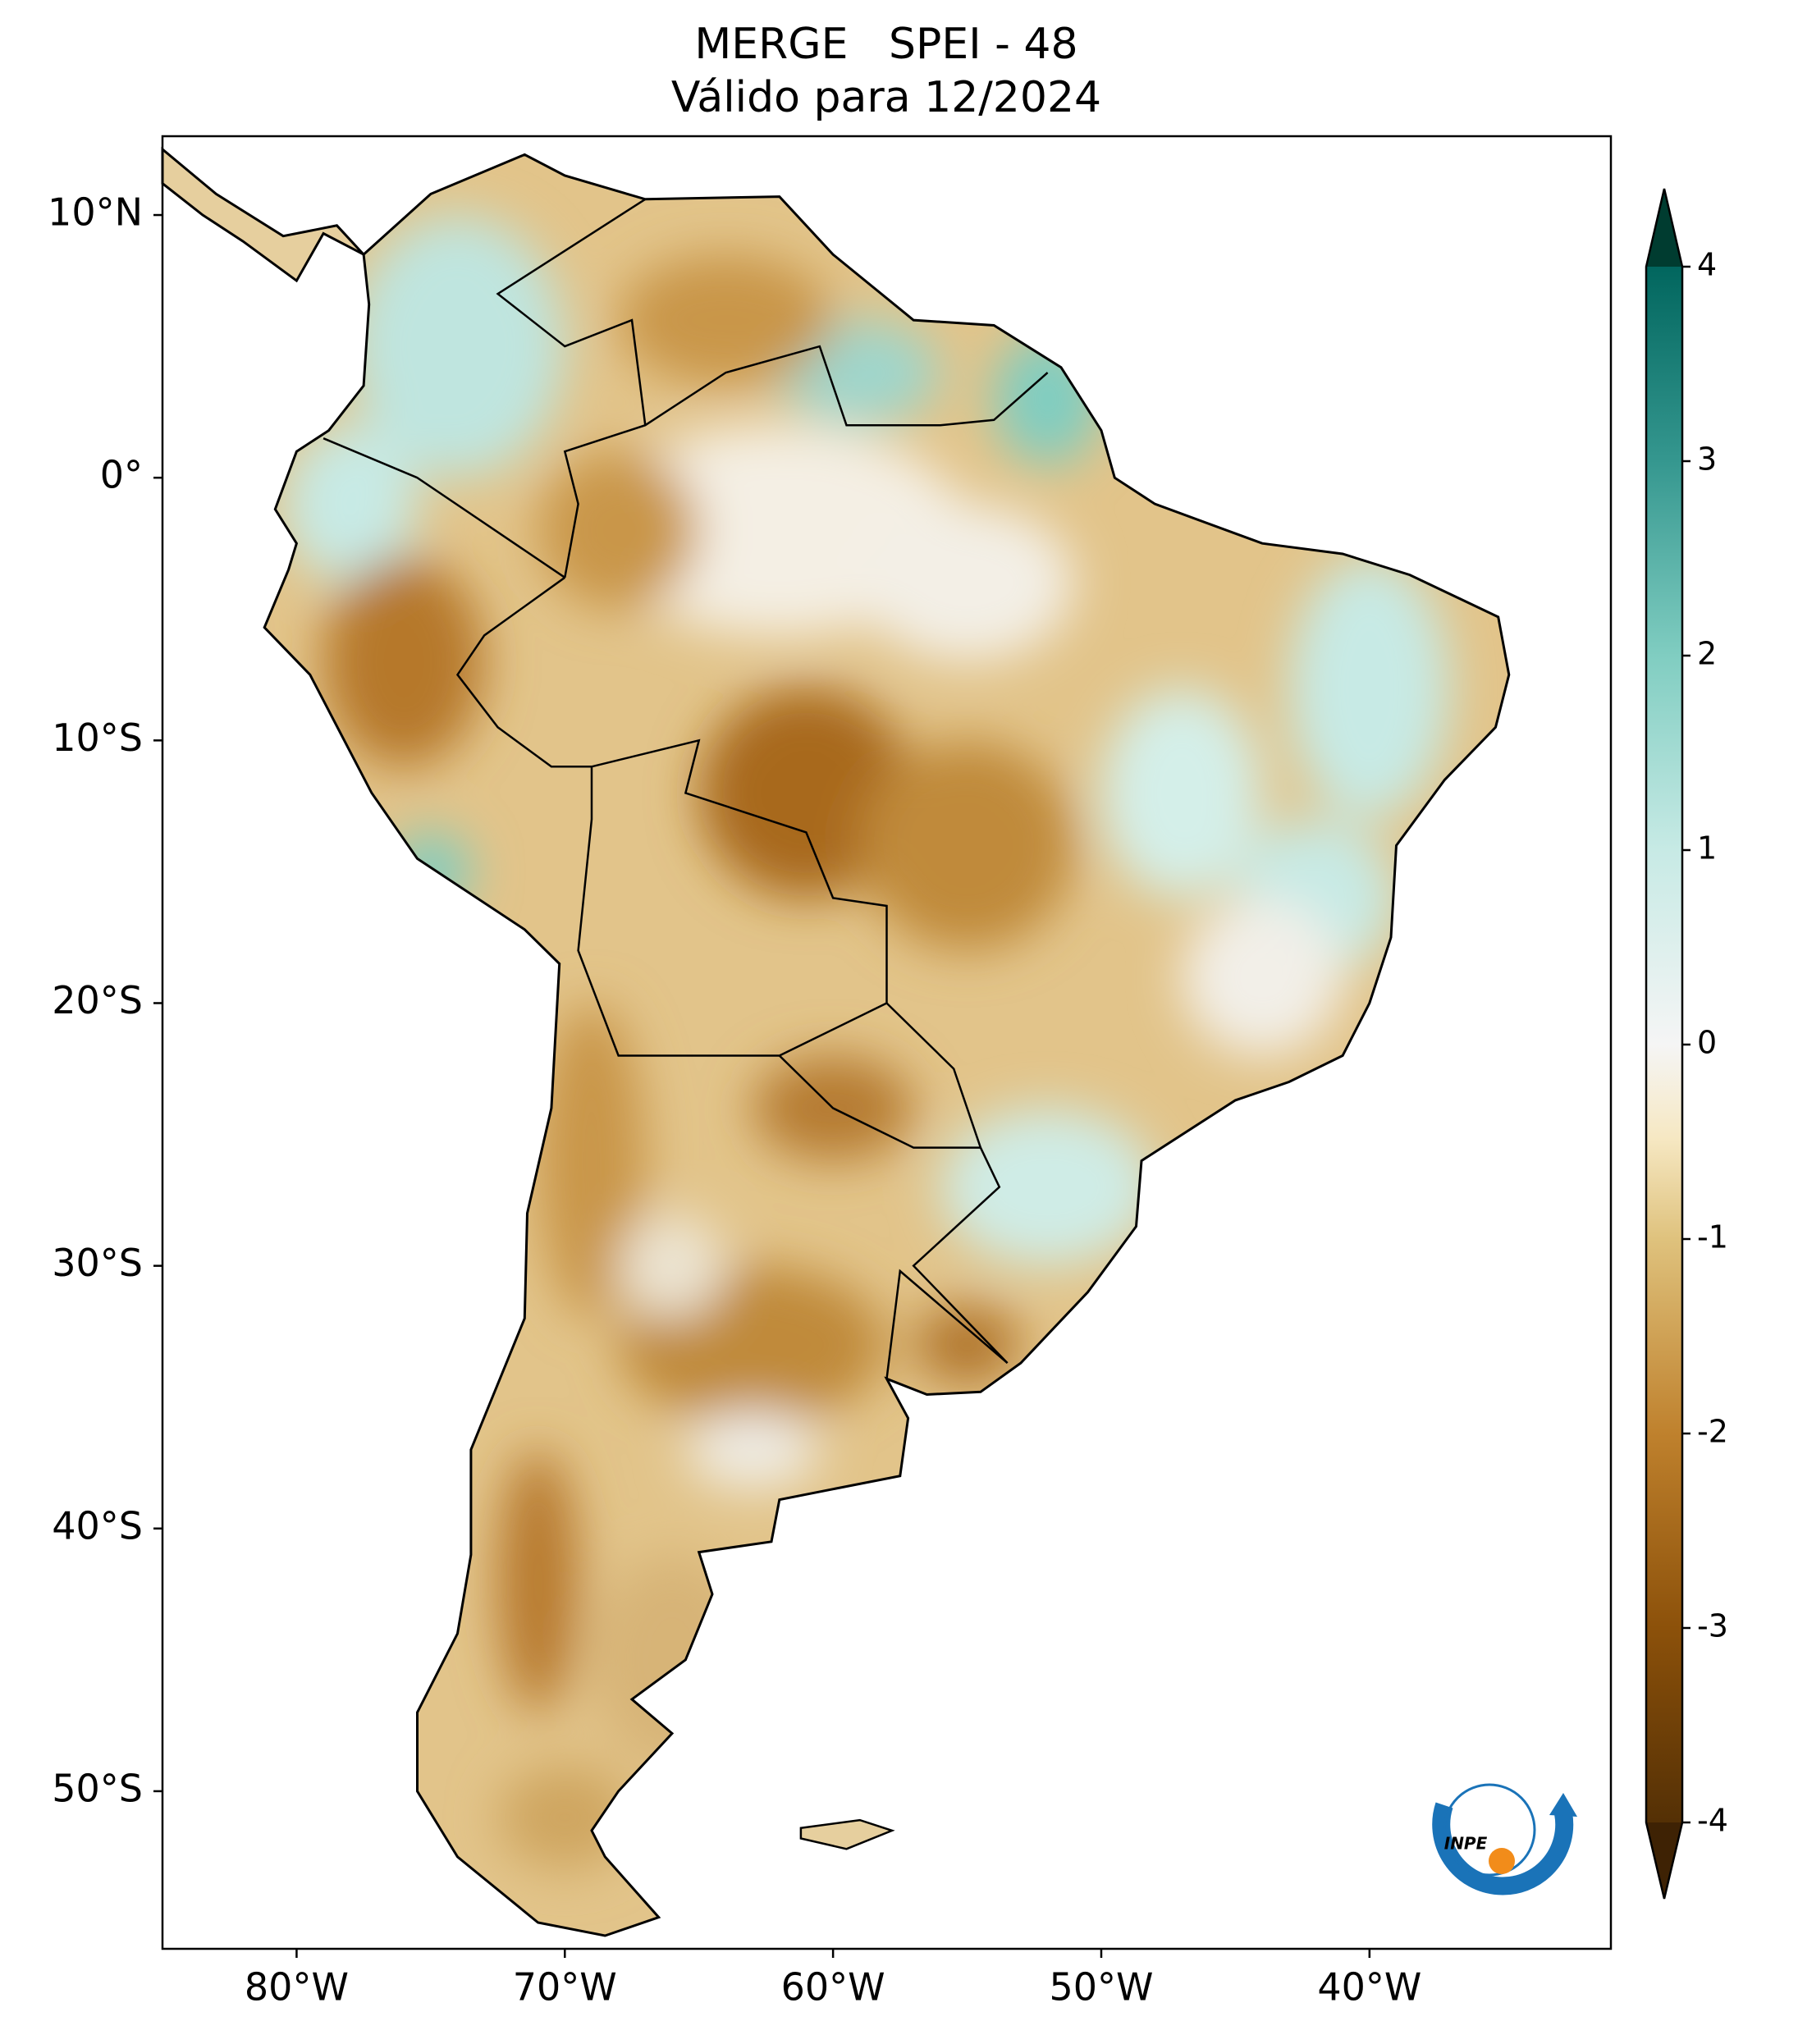  I want to click on logo: INPE, so click(1504, 1839).